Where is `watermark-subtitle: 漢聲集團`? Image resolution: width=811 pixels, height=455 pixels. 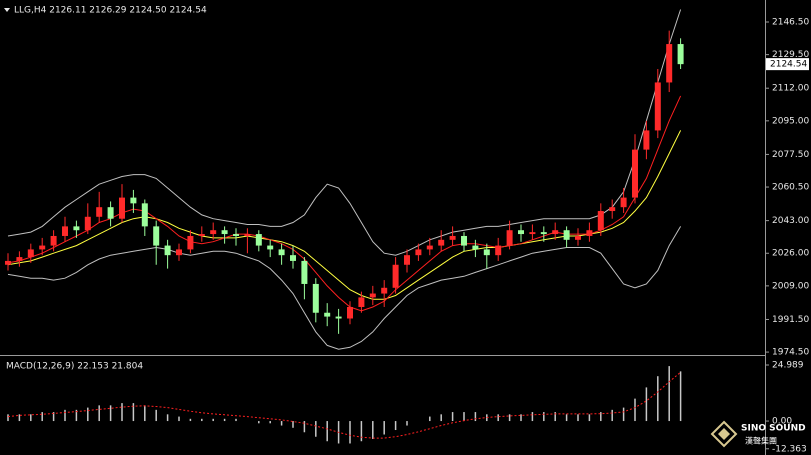
watermark-subtitle: 漢聲集團 is located at coordinates (761, 441).